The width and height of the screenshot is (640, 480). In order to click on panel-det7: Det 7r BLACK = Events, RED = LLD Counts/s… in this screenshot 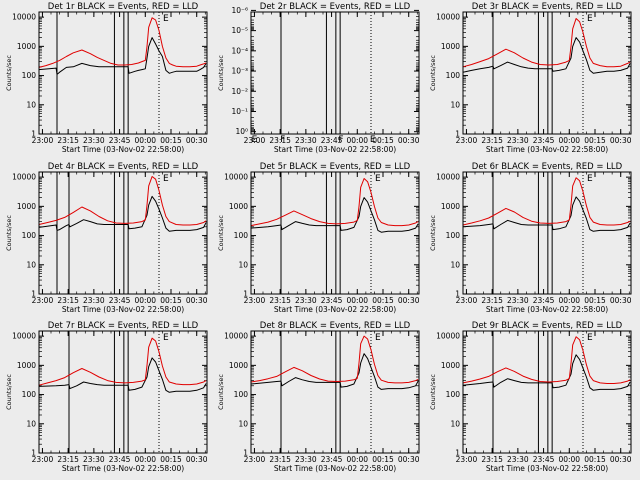, I will do `click(106, 397)`.